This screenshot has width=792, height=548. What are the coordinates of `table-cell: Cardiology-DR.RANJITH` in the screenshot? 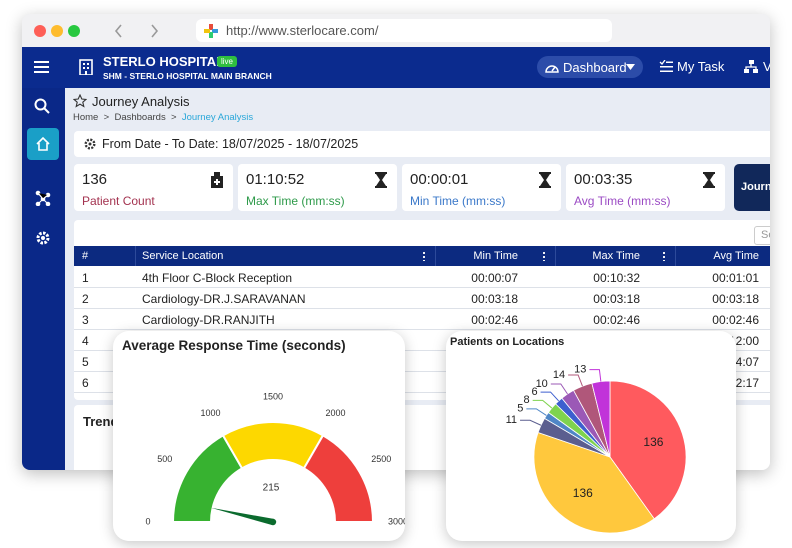 It's located at (208, 320).